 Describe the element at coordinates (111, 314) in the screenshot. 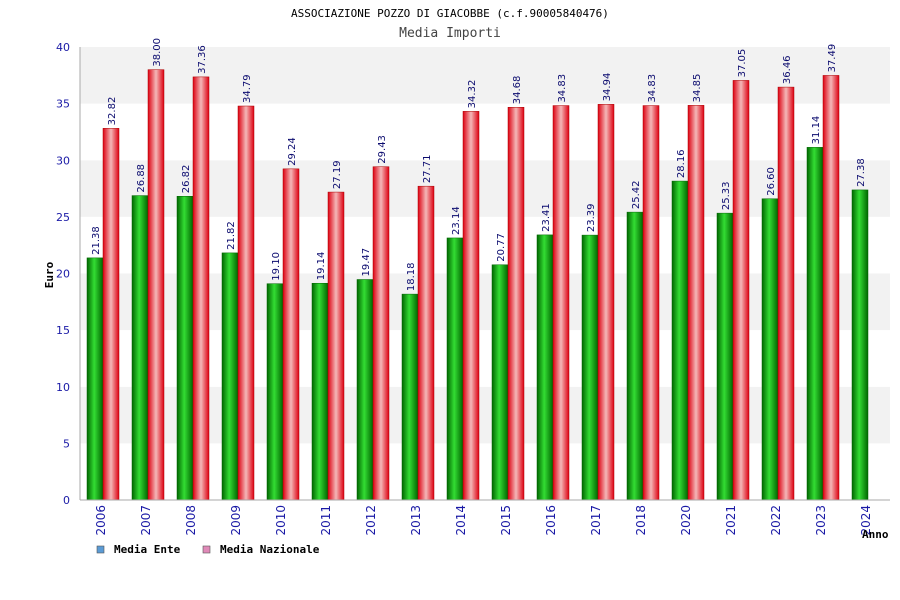

I see `bar-media-nazionale-2006` at that location.